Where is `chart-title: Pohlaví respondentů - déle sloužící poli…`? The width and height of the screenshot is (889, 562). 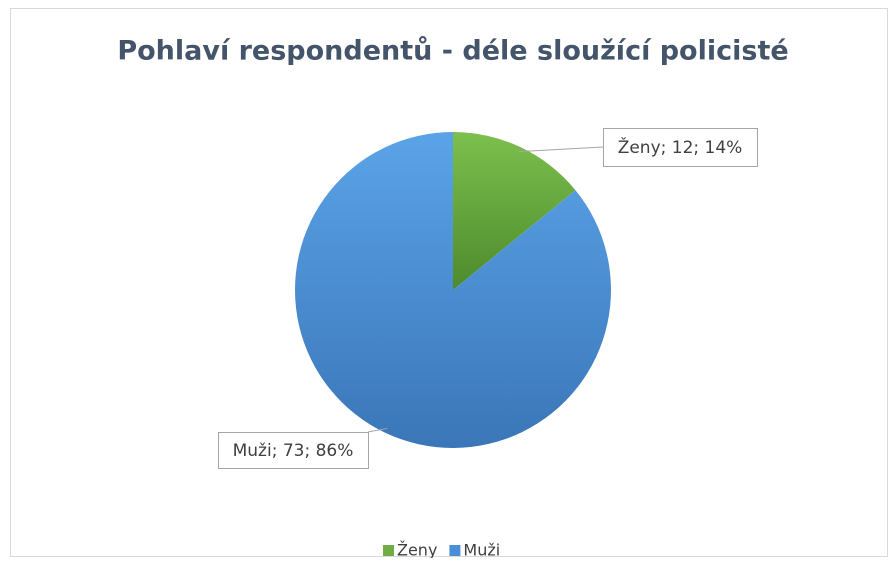 chart-title: Pohlaví respondentů - déle sloužící poli… is located at coordinates (452, 51).